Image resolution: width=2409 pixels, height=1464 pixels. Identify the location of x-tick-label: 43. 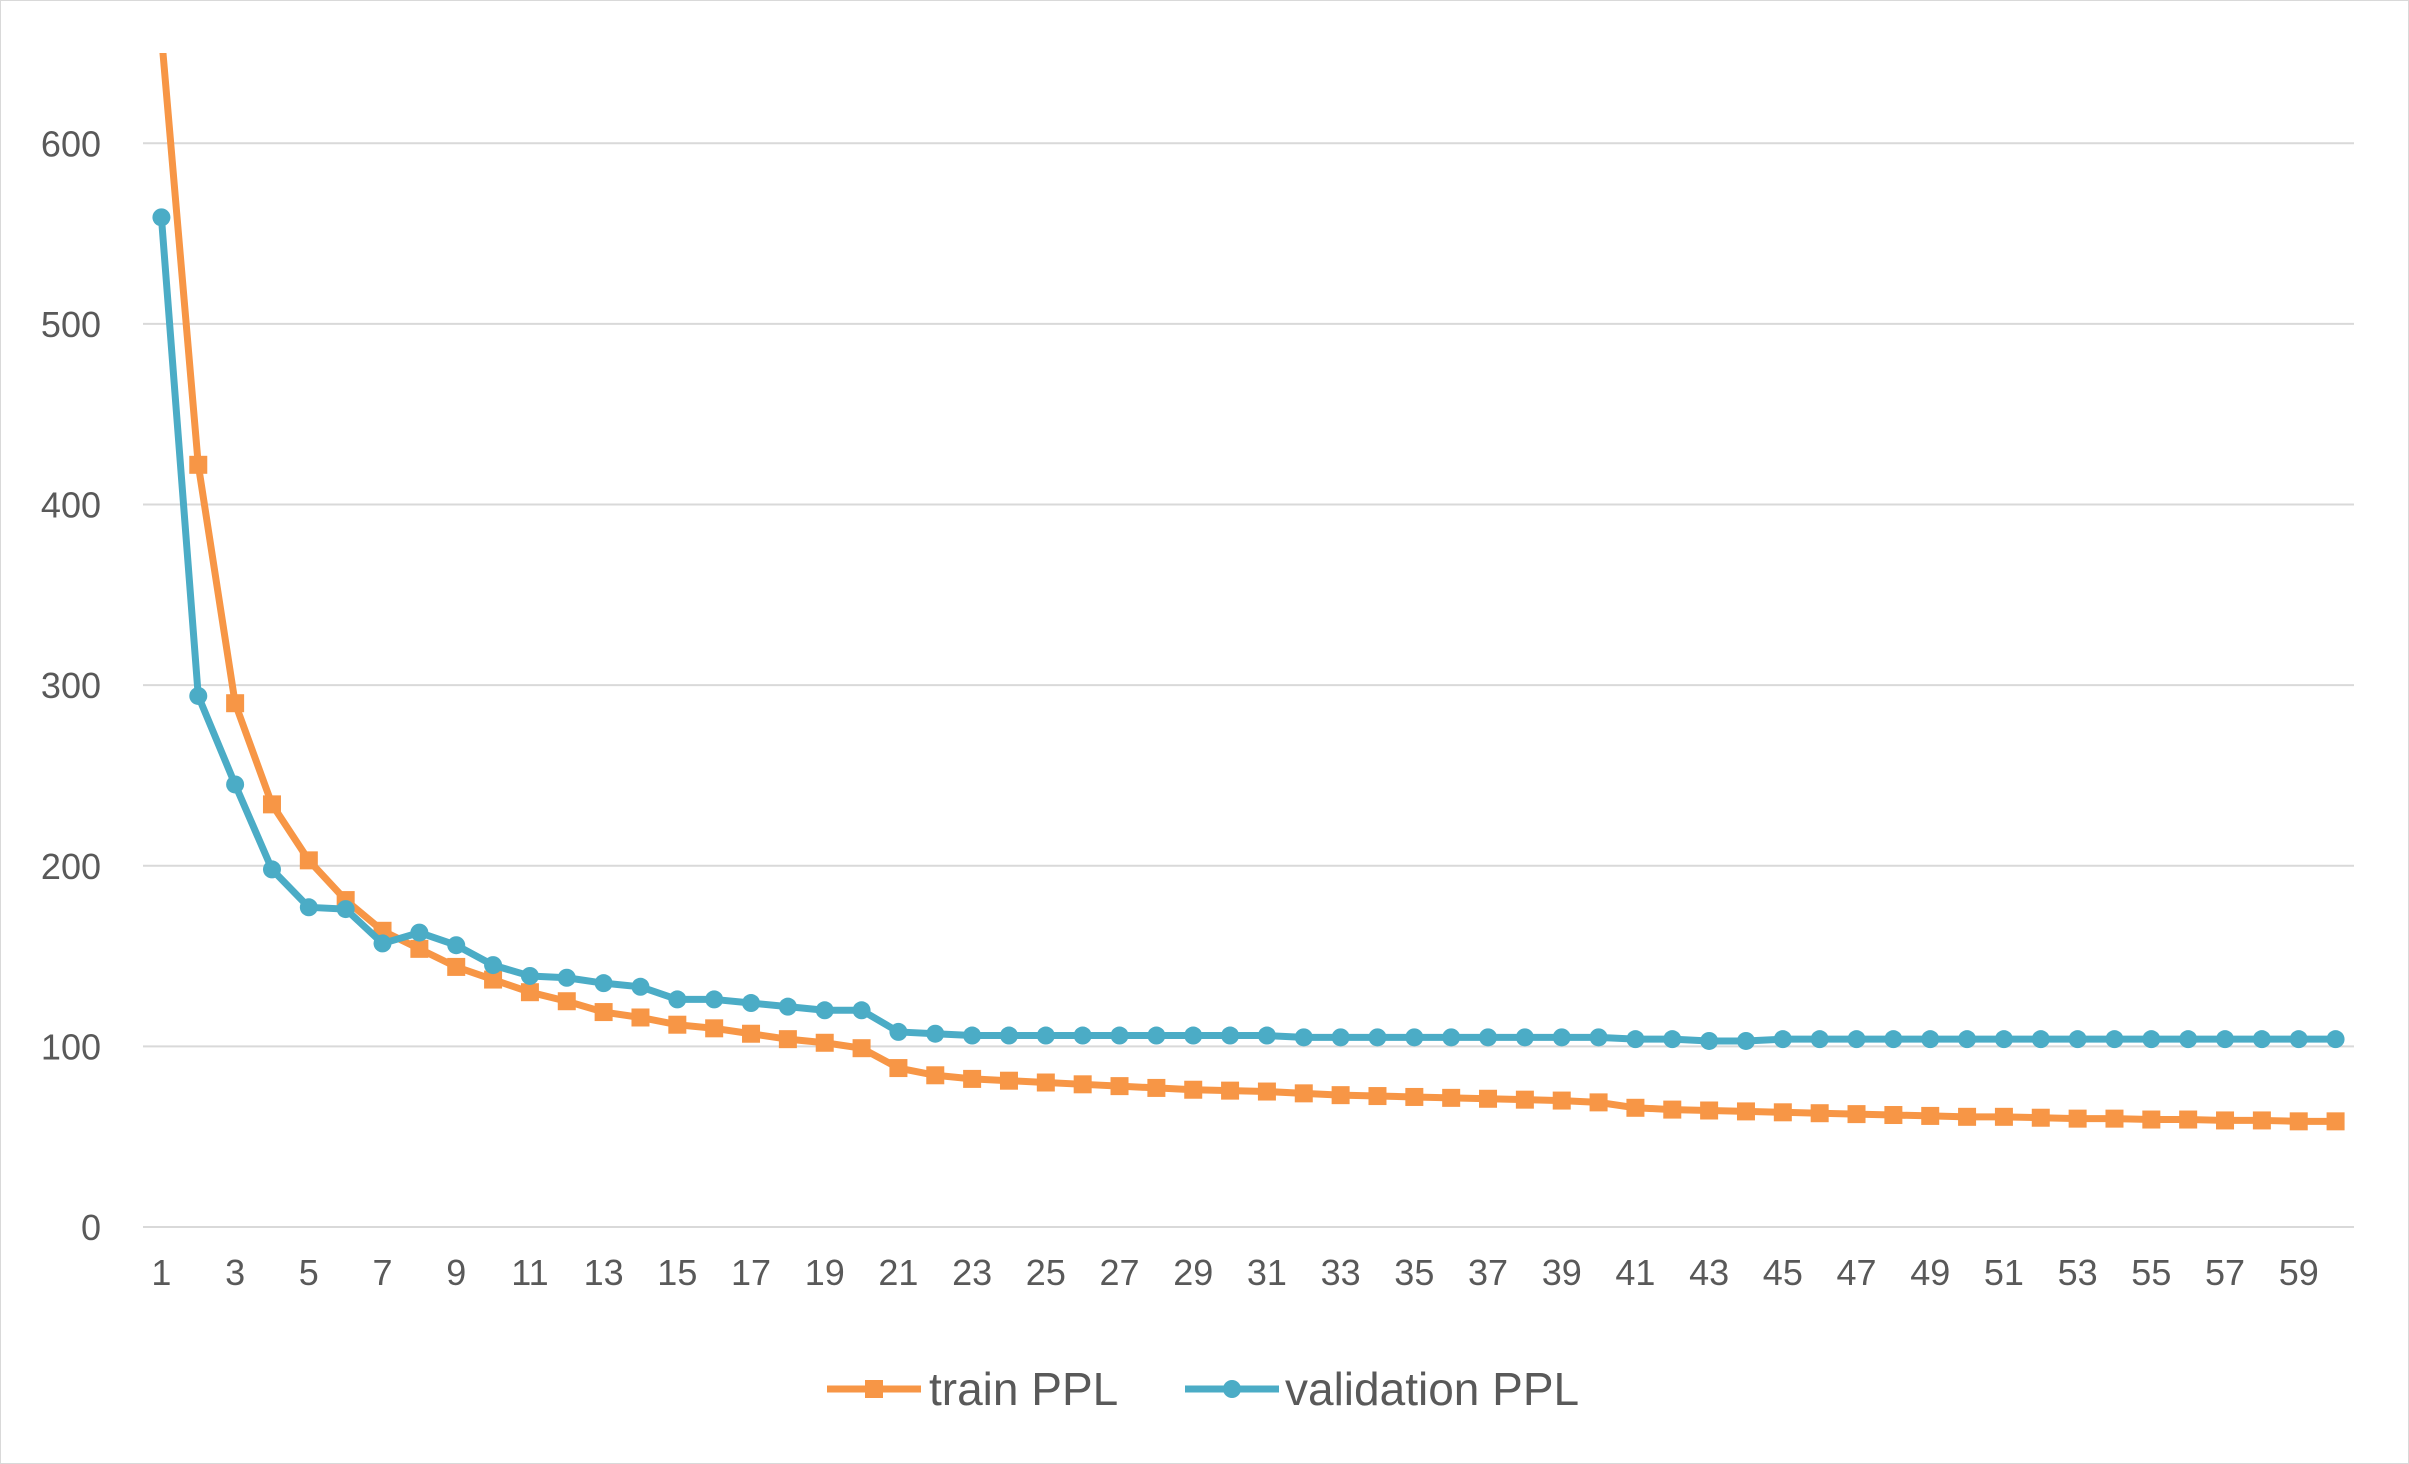
(1709, 1272).